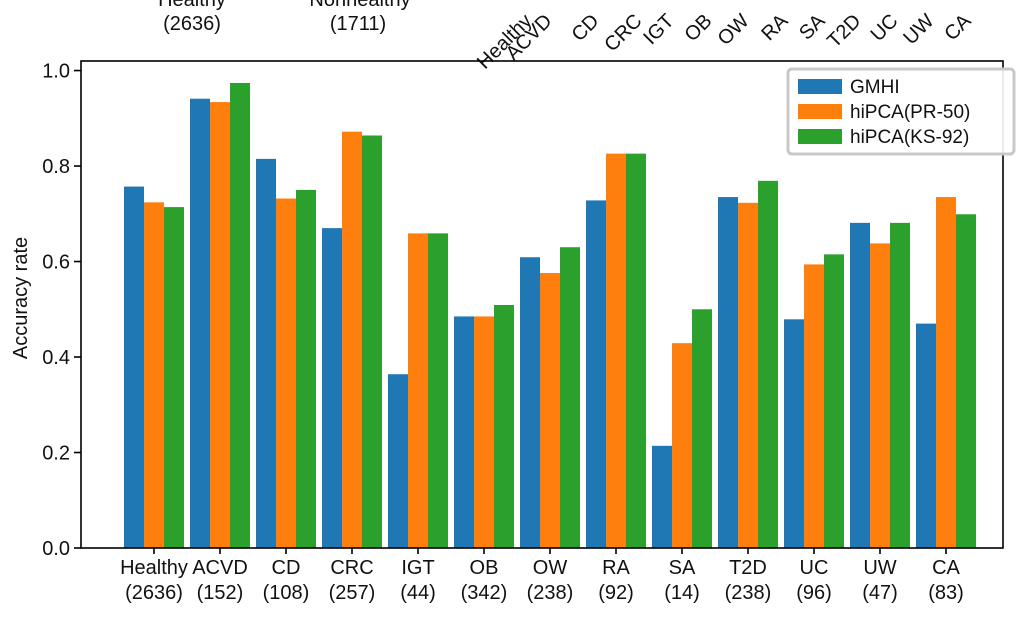 The width and height of the screenshot is (1018, 618). I want to click on y-axis-label: Accuracy rate, so click(21, 298).